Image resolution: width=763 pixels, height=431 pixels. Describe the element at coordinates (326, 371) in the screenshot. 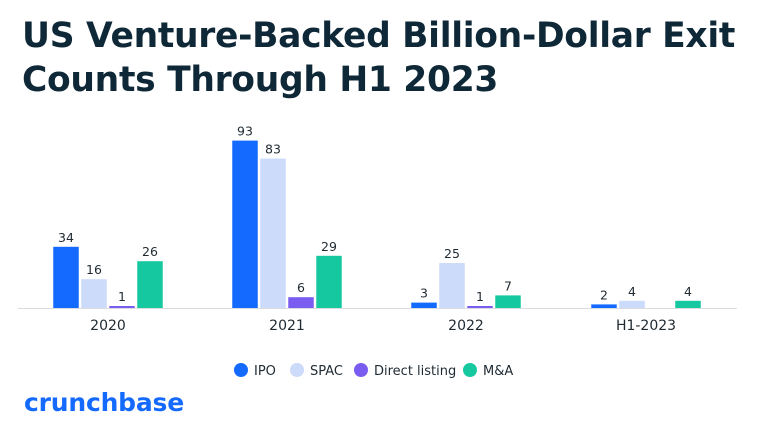

I see `legend-label-spac: SPAC` at that location.